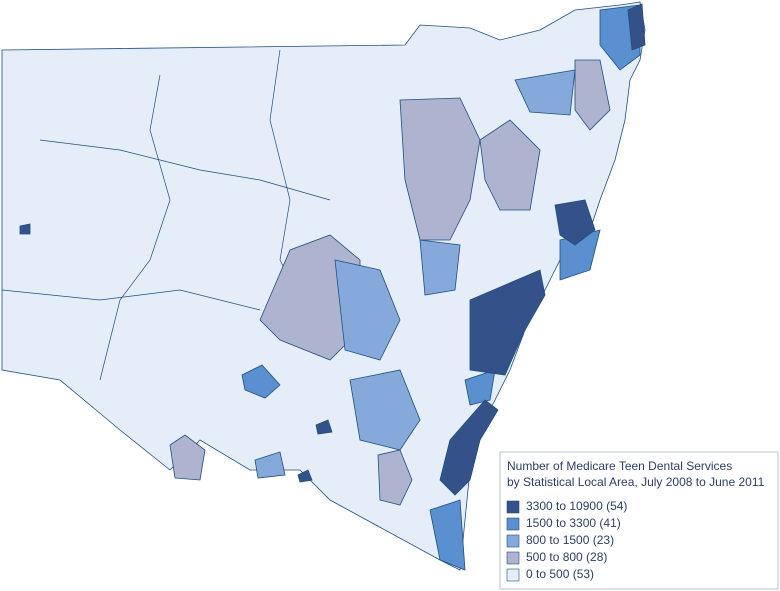 This screenshot has height=591, width=780. I want to click on legend-box, so click(639, 520).